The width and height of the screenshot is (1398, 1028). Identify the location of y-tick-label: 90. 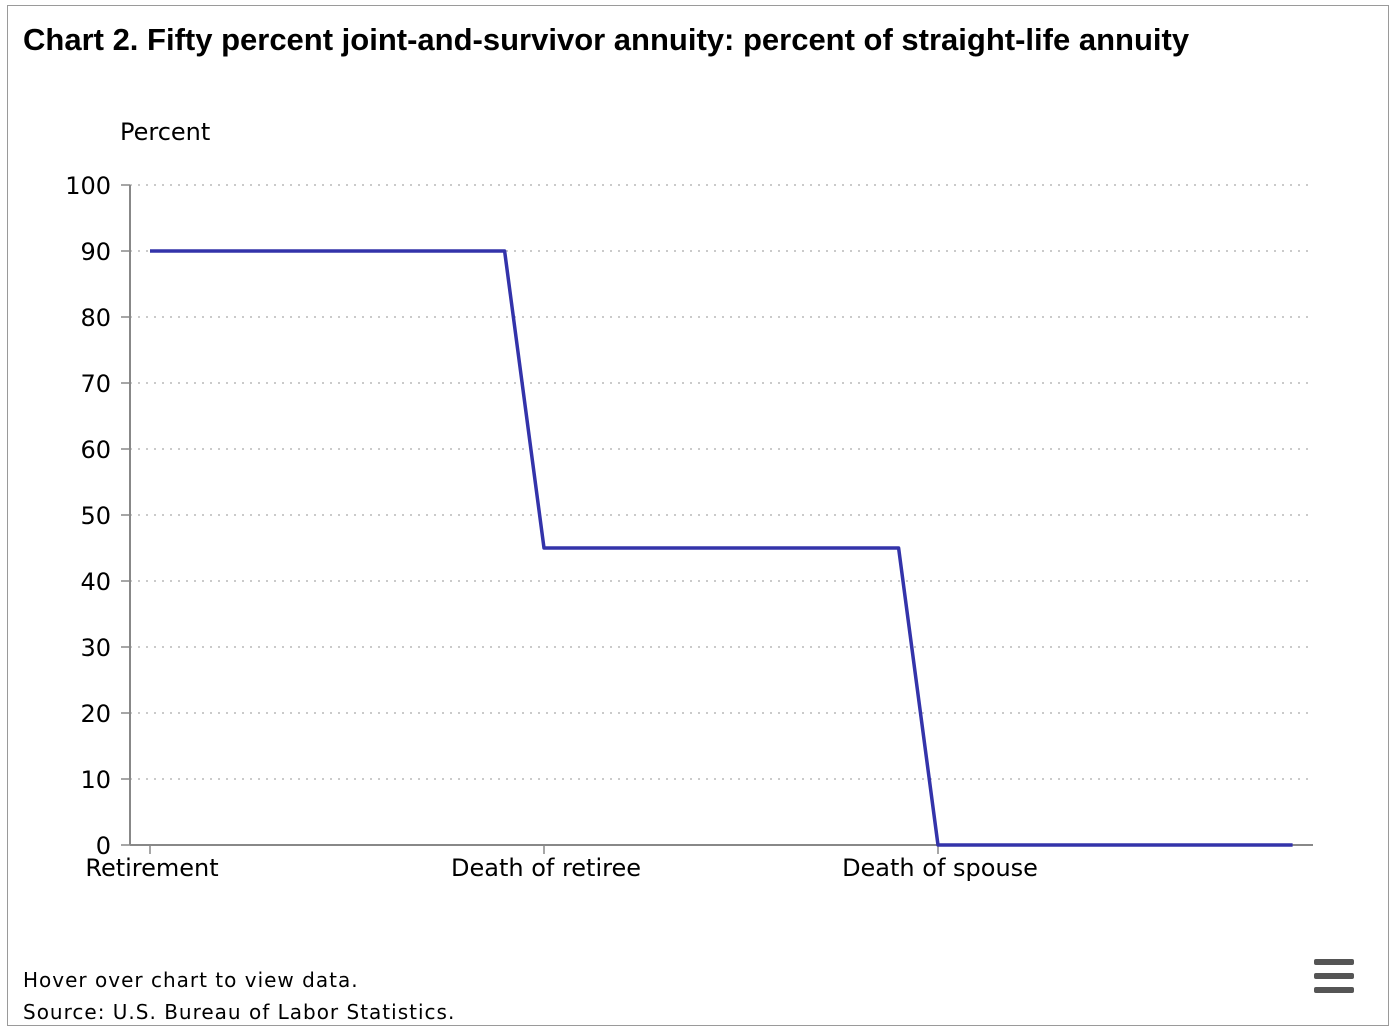
(95, 252).